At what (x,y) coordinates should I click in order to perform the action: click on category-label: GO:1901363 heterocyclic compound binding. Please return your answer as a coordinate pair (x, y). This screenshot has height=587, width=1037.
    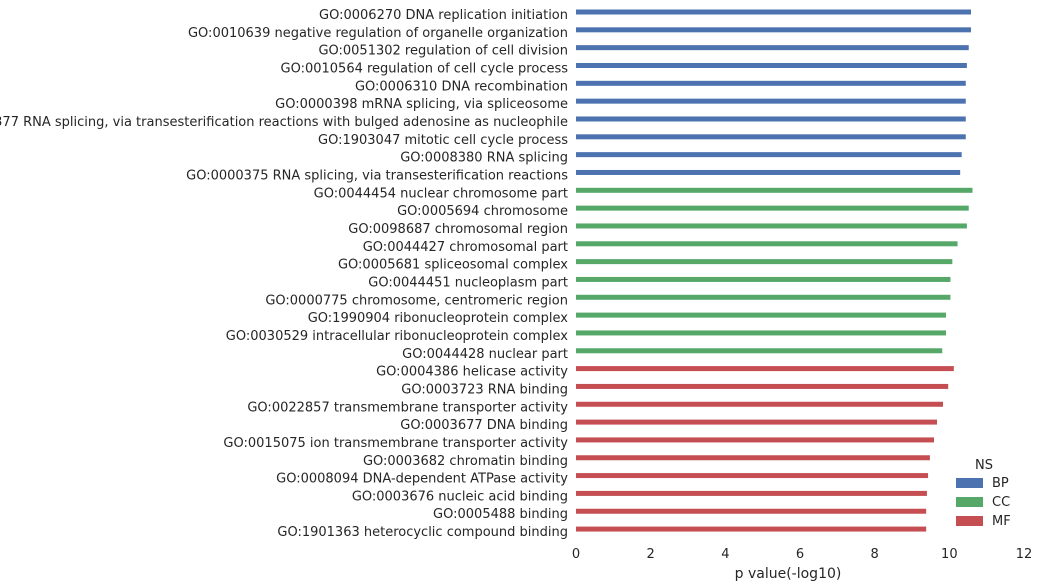
    Looking at the image, I should click on (422, 532).